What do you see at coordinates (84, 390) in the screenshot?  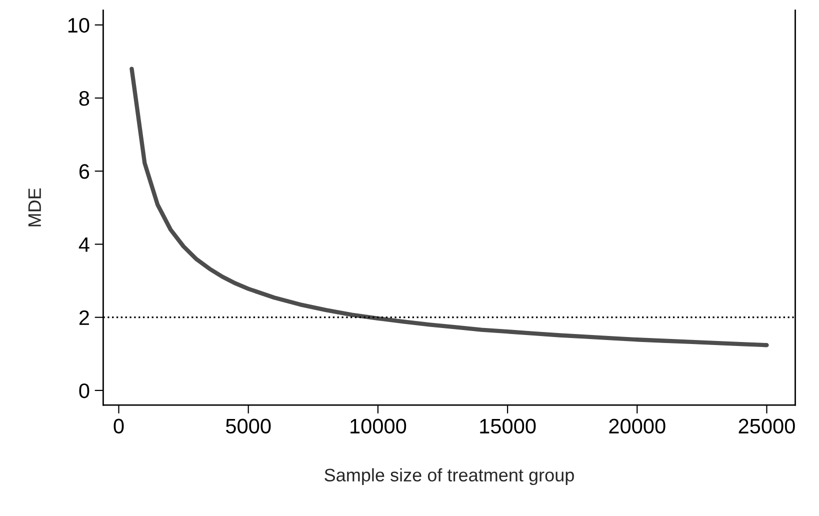 I see `y-tick-label: 0` at bounding box center [84, 390].